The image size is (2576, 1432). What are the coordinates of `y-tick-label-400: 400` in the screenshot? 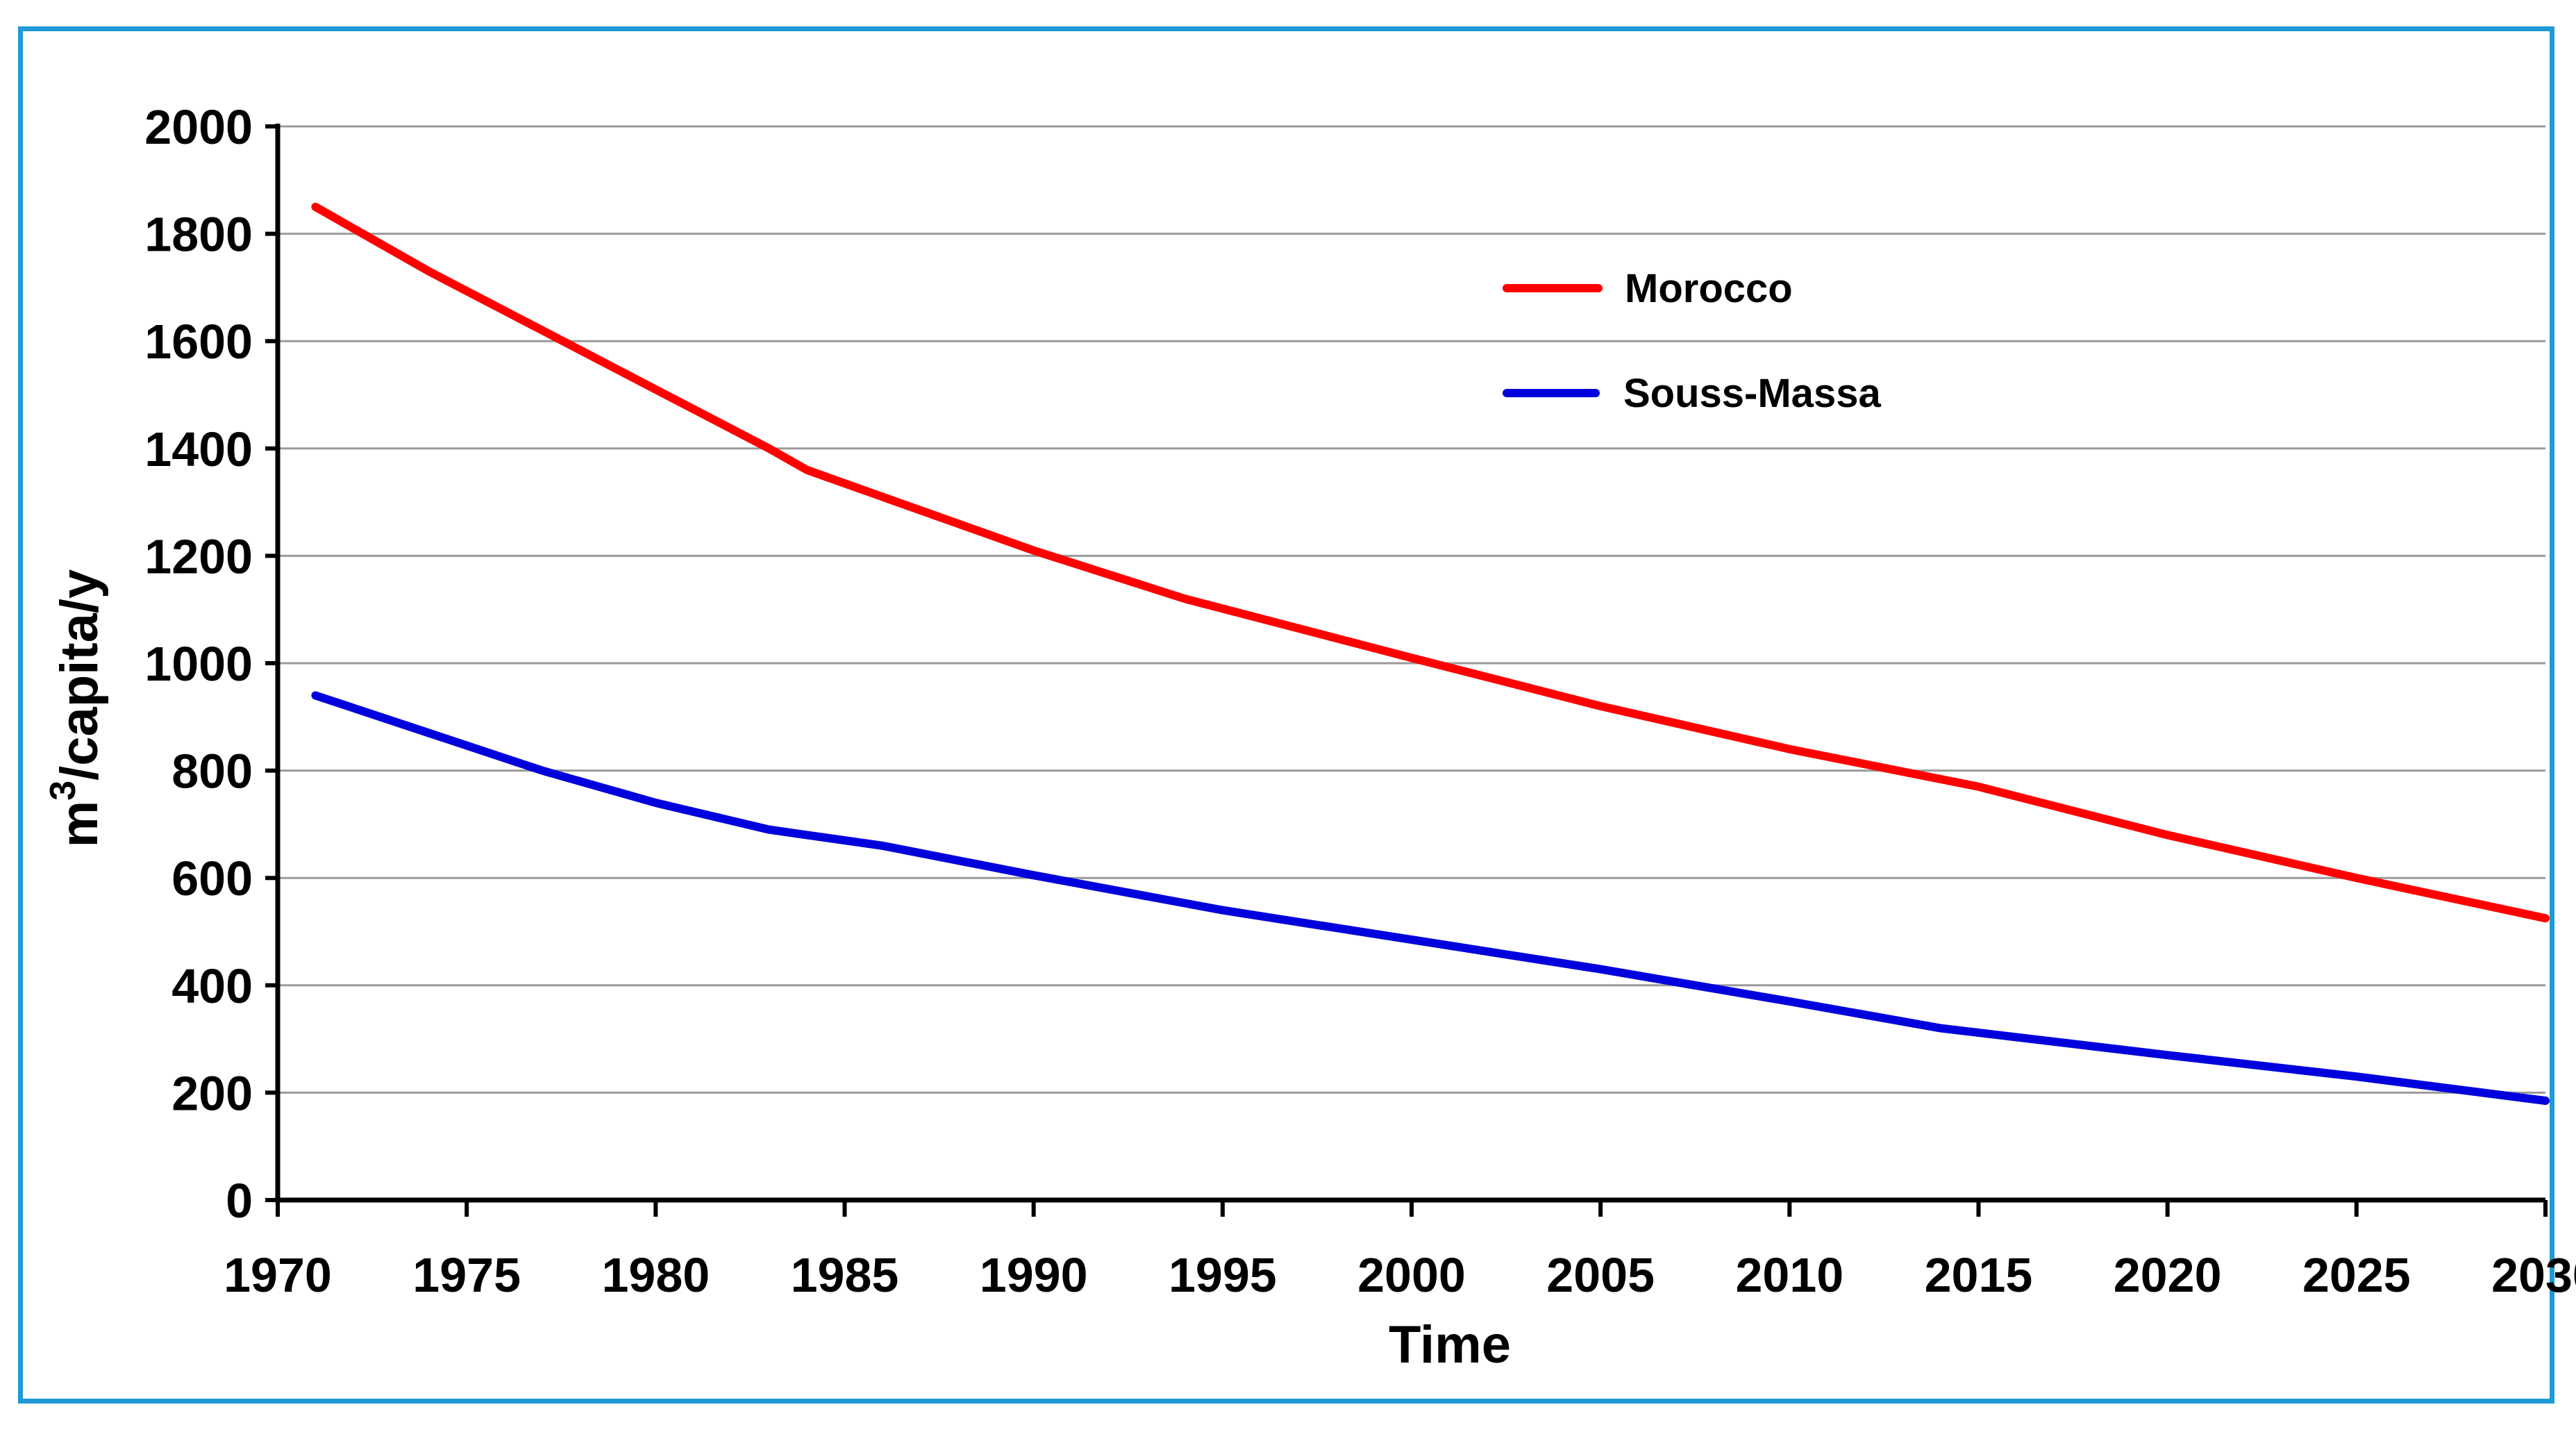 It's located at (212, 986).